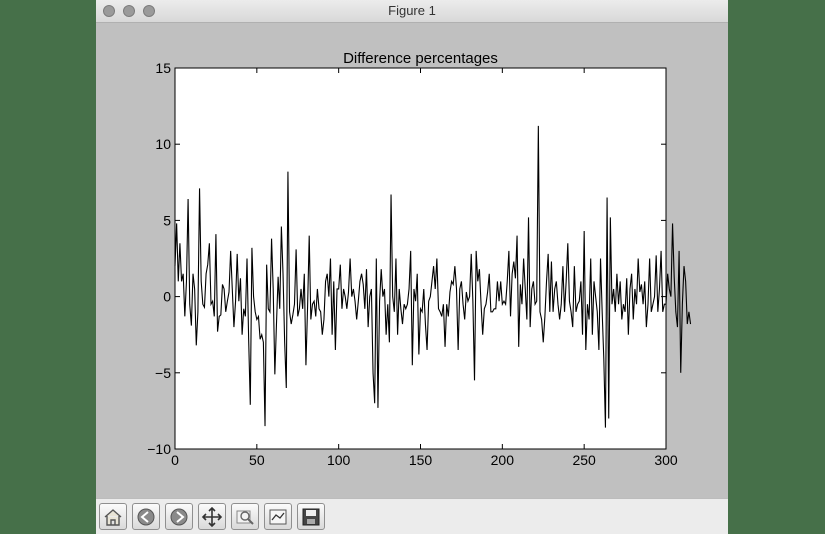 The width and height of the screenshot is (825, 534). I want to click on pan-icon, so click(212, 516).